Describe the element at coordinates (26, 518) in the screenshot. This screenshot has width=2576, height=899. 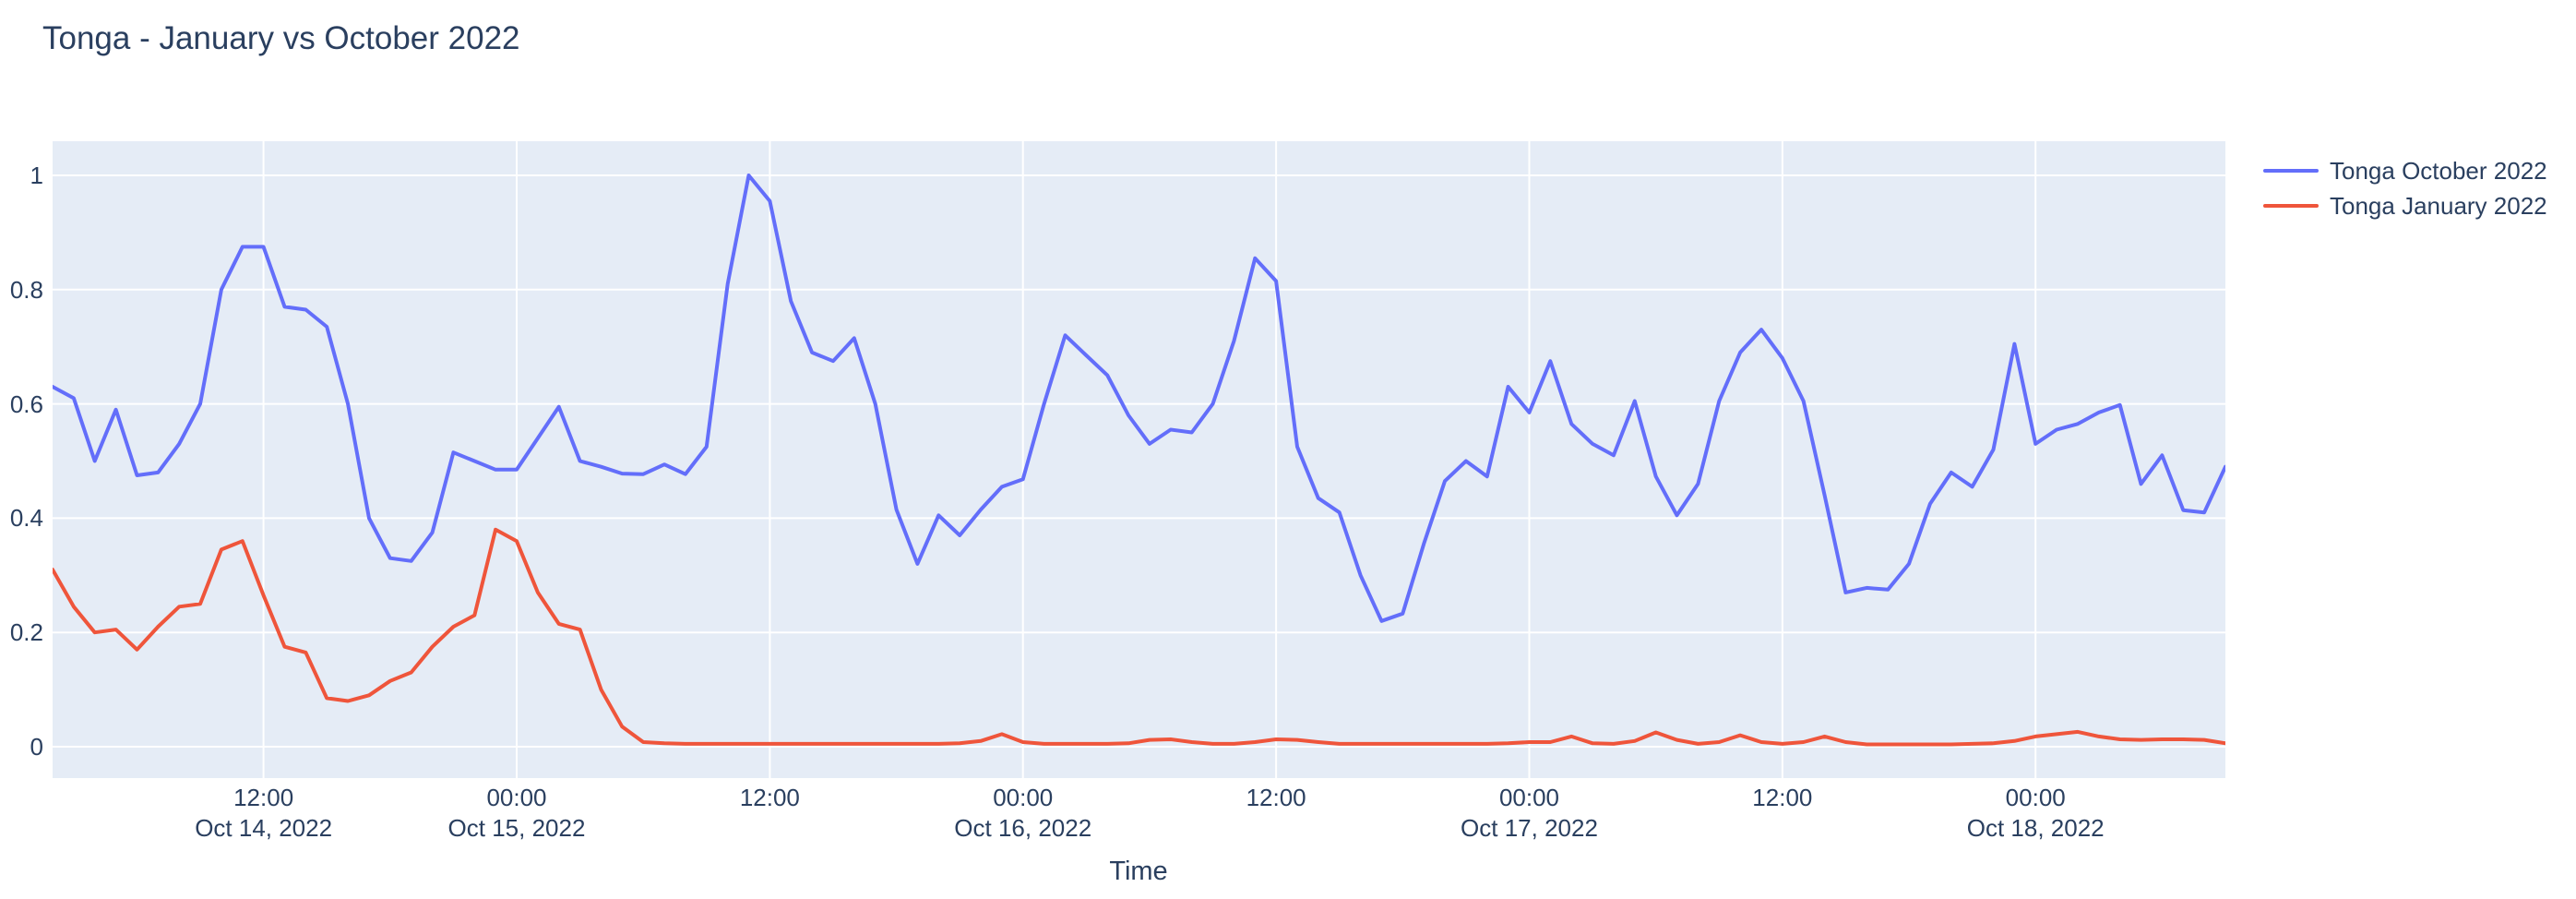
I see `y-tick-label: 0.4` at that location.